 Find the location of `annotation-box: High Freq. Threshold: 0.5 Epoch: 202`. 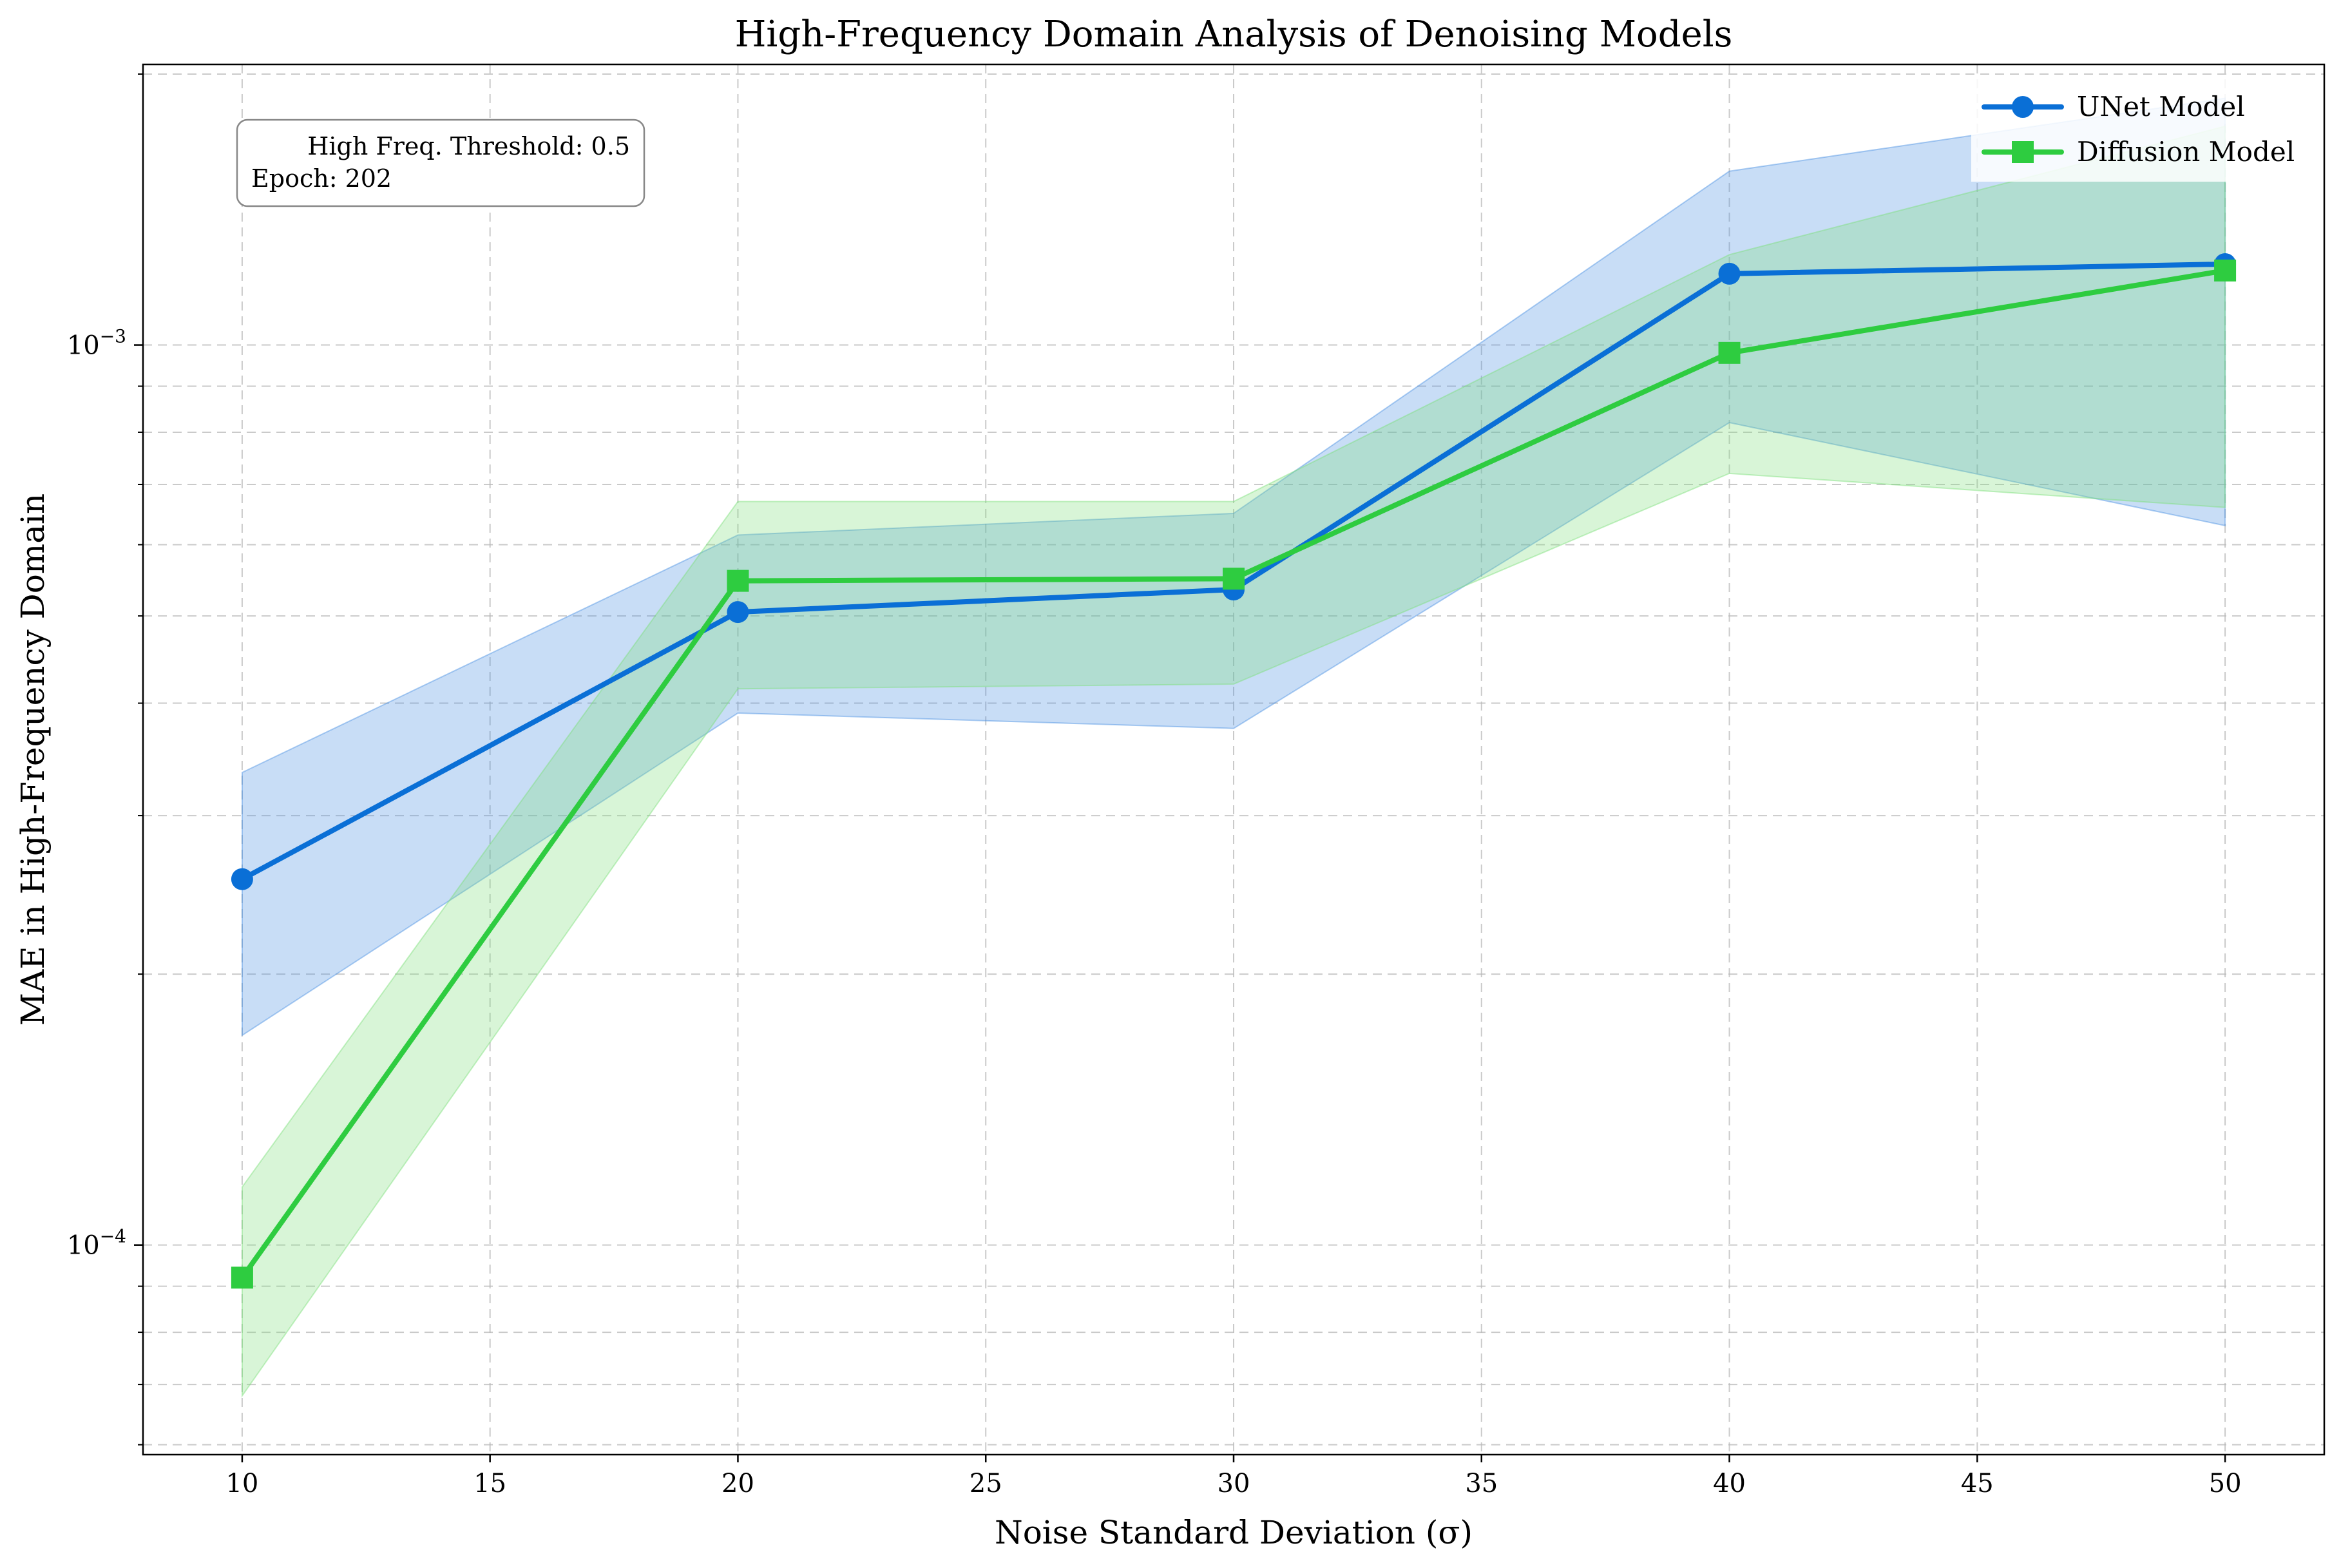

annotation-box: High Freq. Threshold: 0.5 Epoch: 202 is located at coordinates (440, 163).